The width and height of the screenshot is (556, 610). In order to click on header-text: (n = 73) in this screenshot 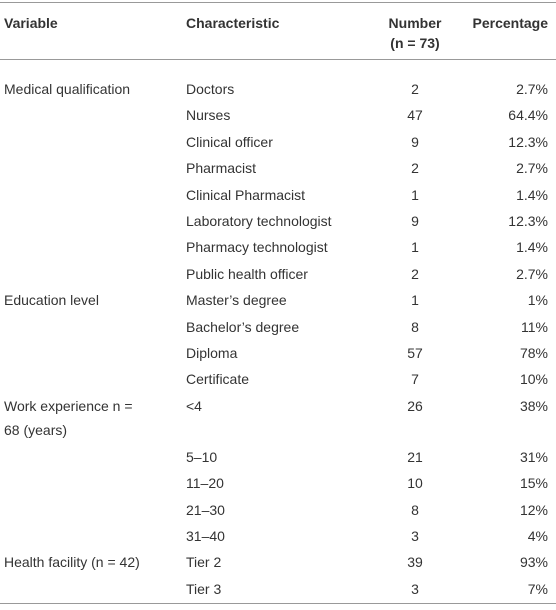, I will do `click(415, 43)`.